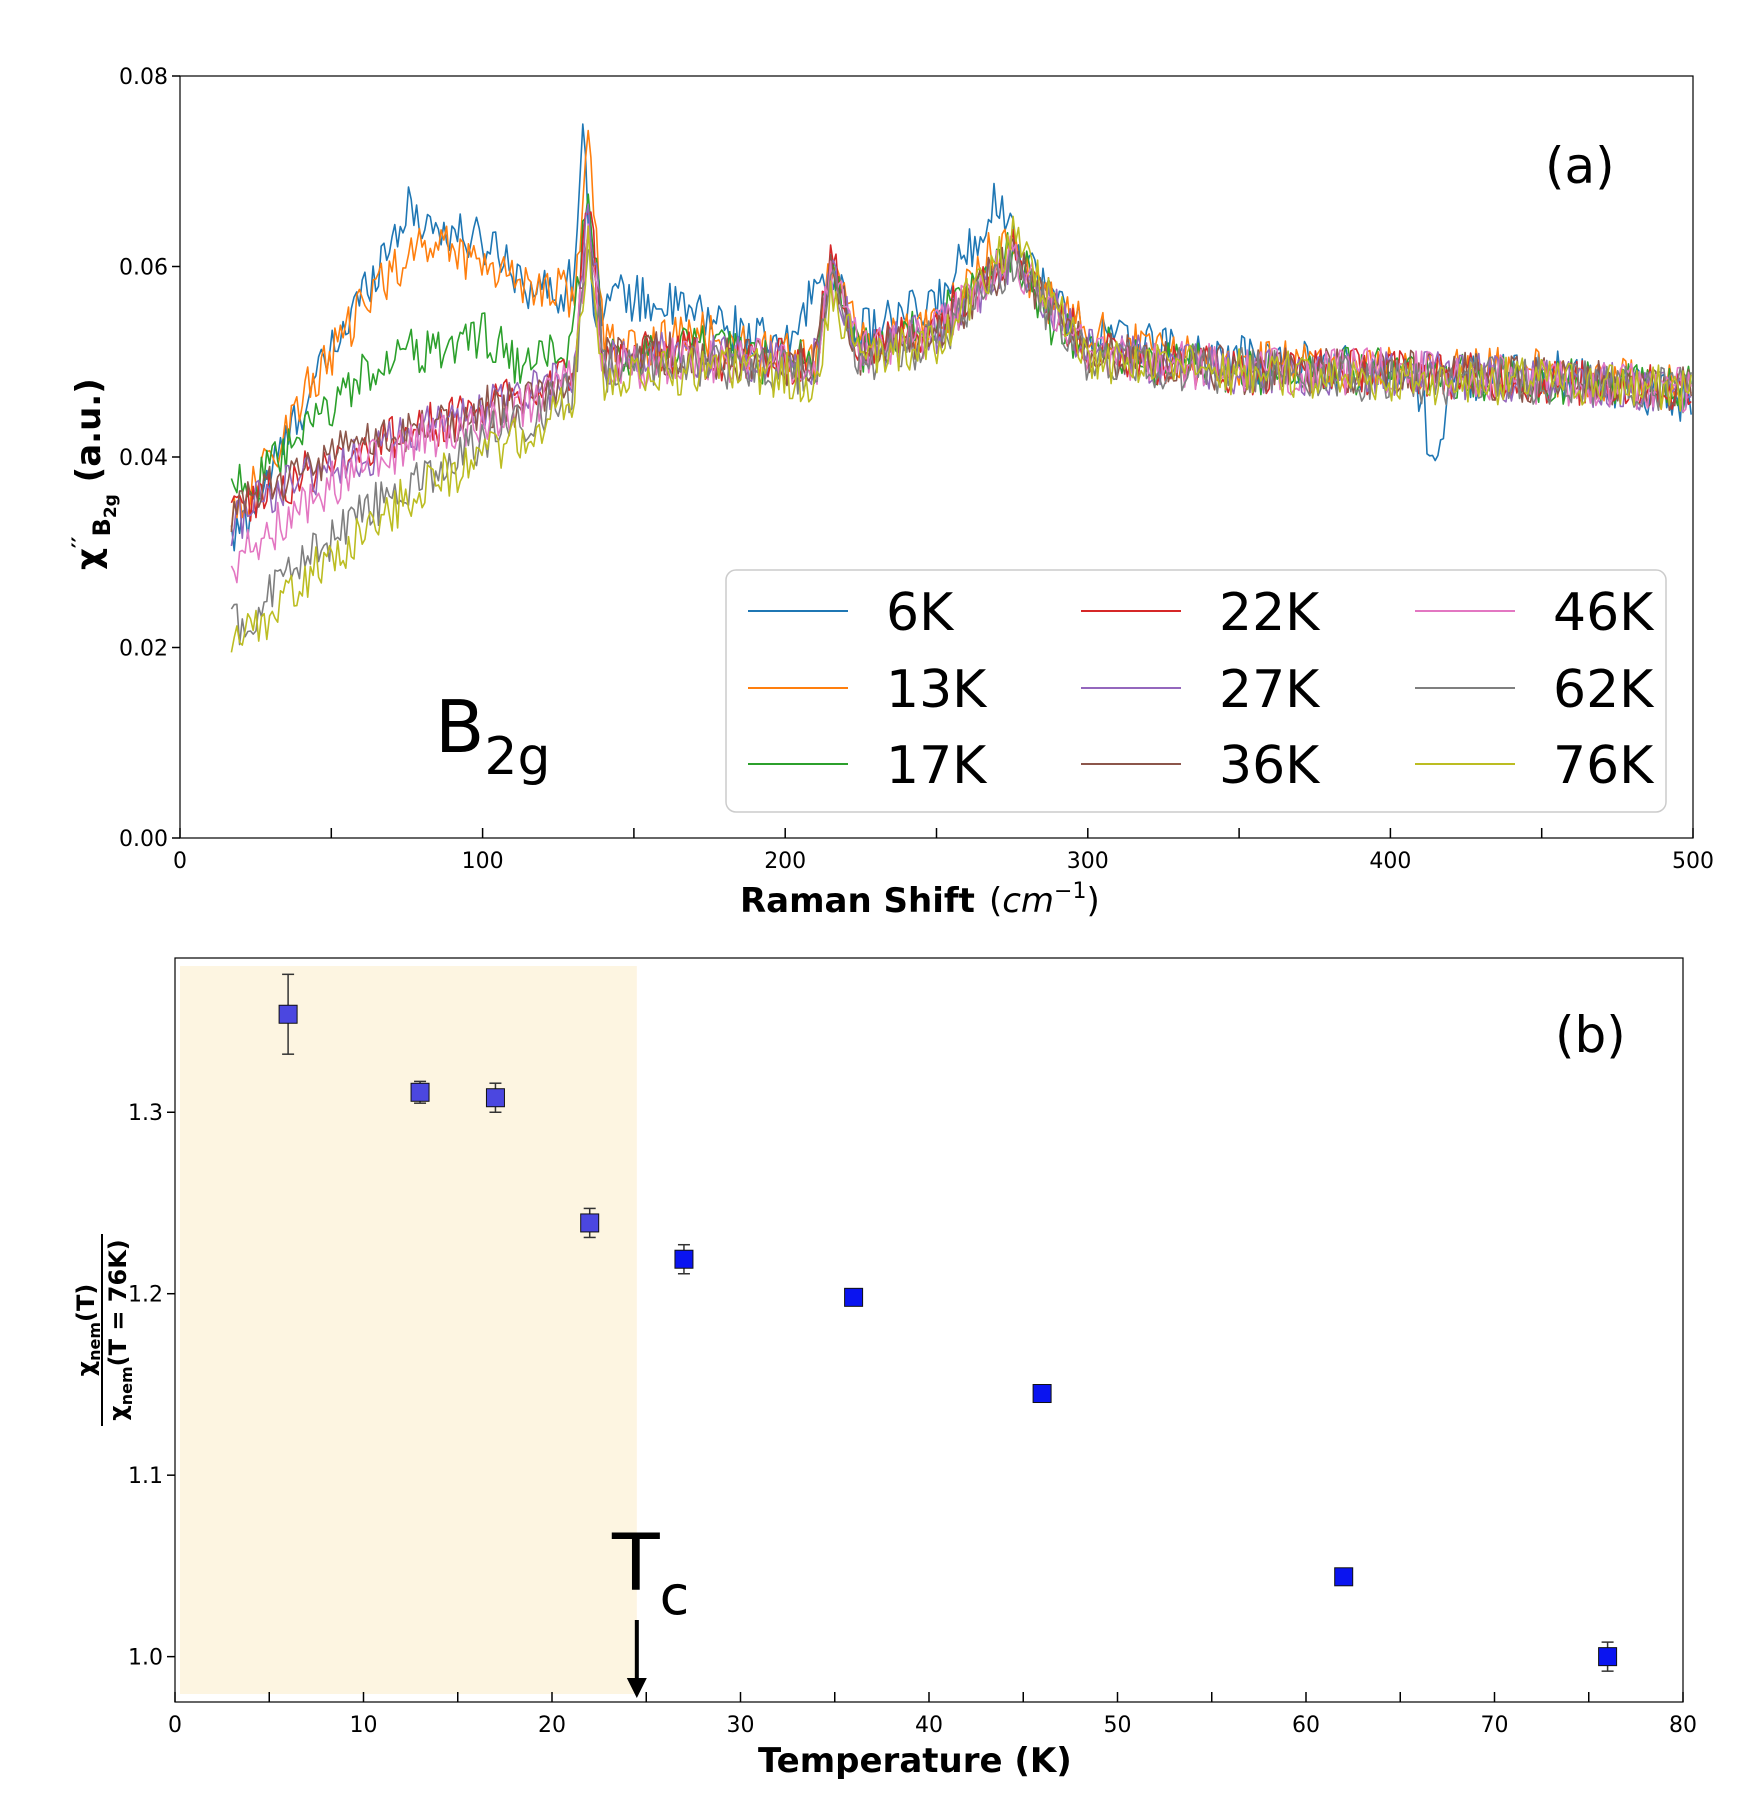 Image resolution: width=1745 pixels, height=1819 pixels. Describe the element at coordinates (86, 1368) in the screenshot. I see `y-num-main: χ` at that location.